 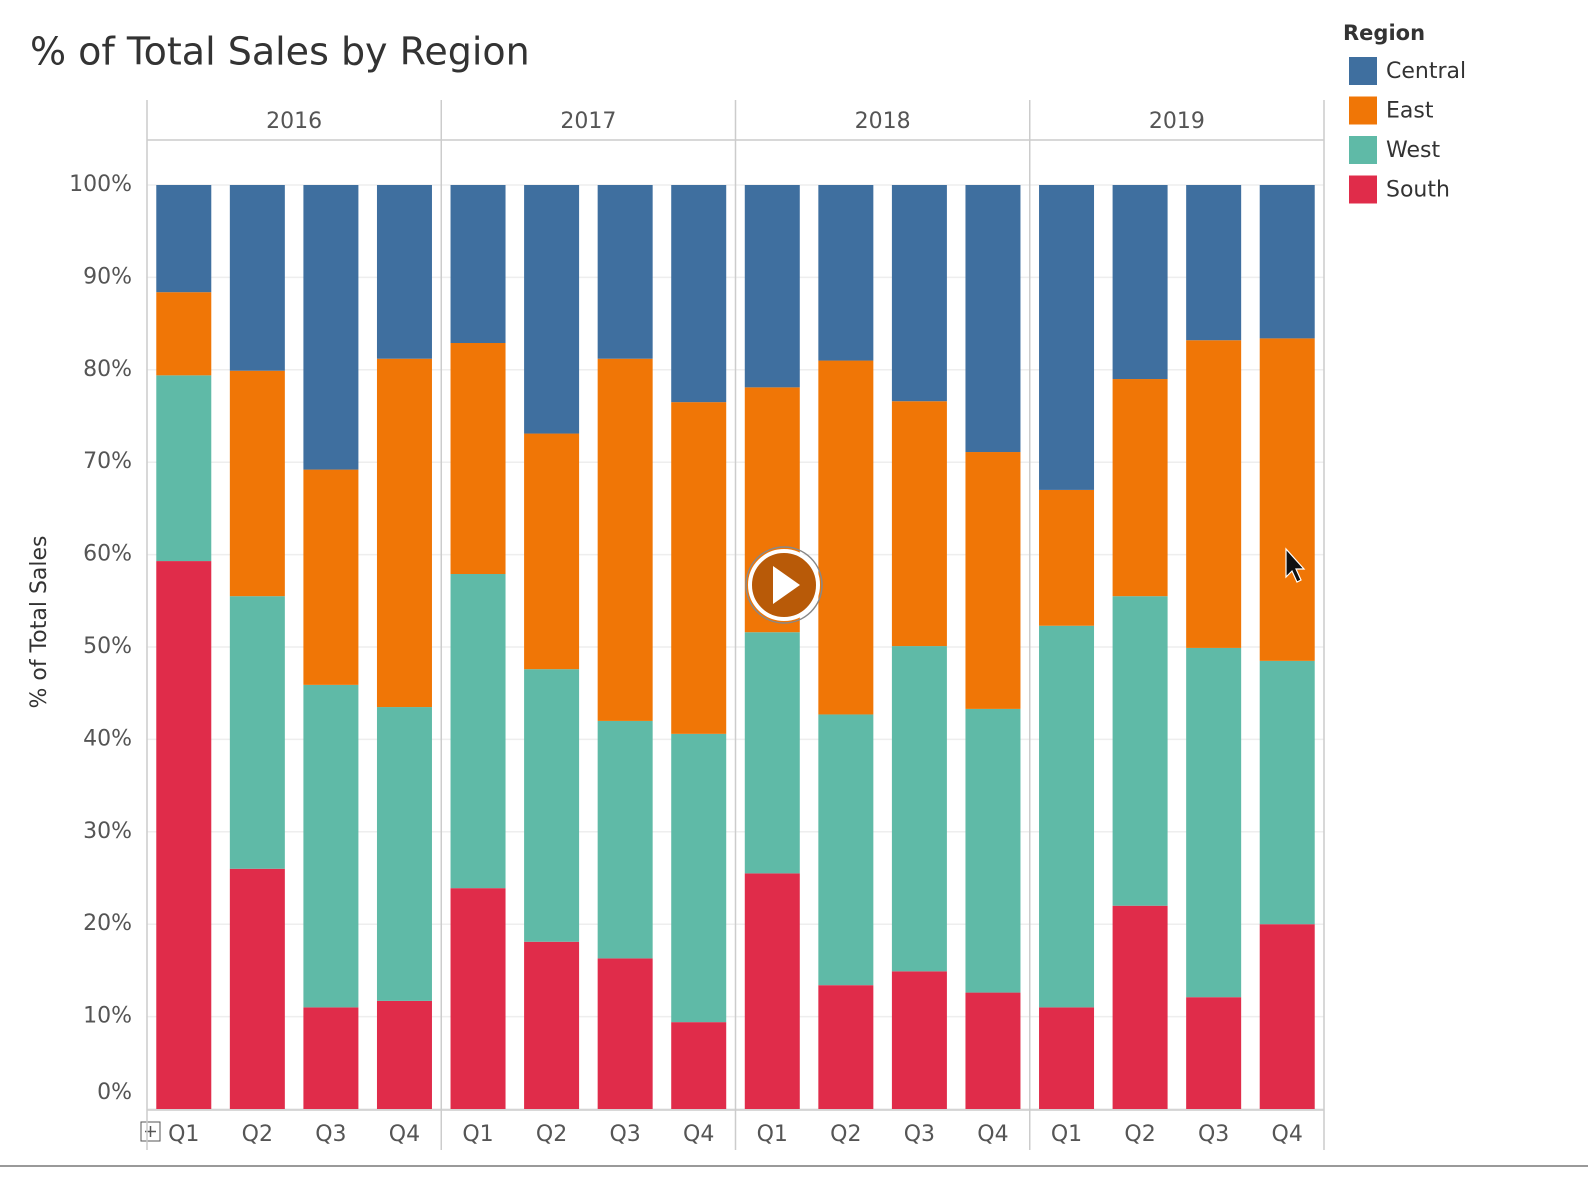 I want to click on y-tick-label: 80%, so click(x=107, y=369).